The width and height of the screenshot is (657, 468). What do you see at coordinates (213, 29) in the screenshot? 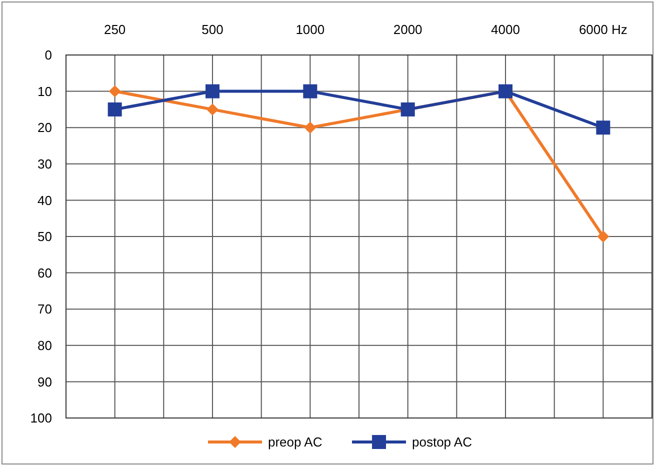
I see `x-tick-label: 500` at bounding box center [213, 29].